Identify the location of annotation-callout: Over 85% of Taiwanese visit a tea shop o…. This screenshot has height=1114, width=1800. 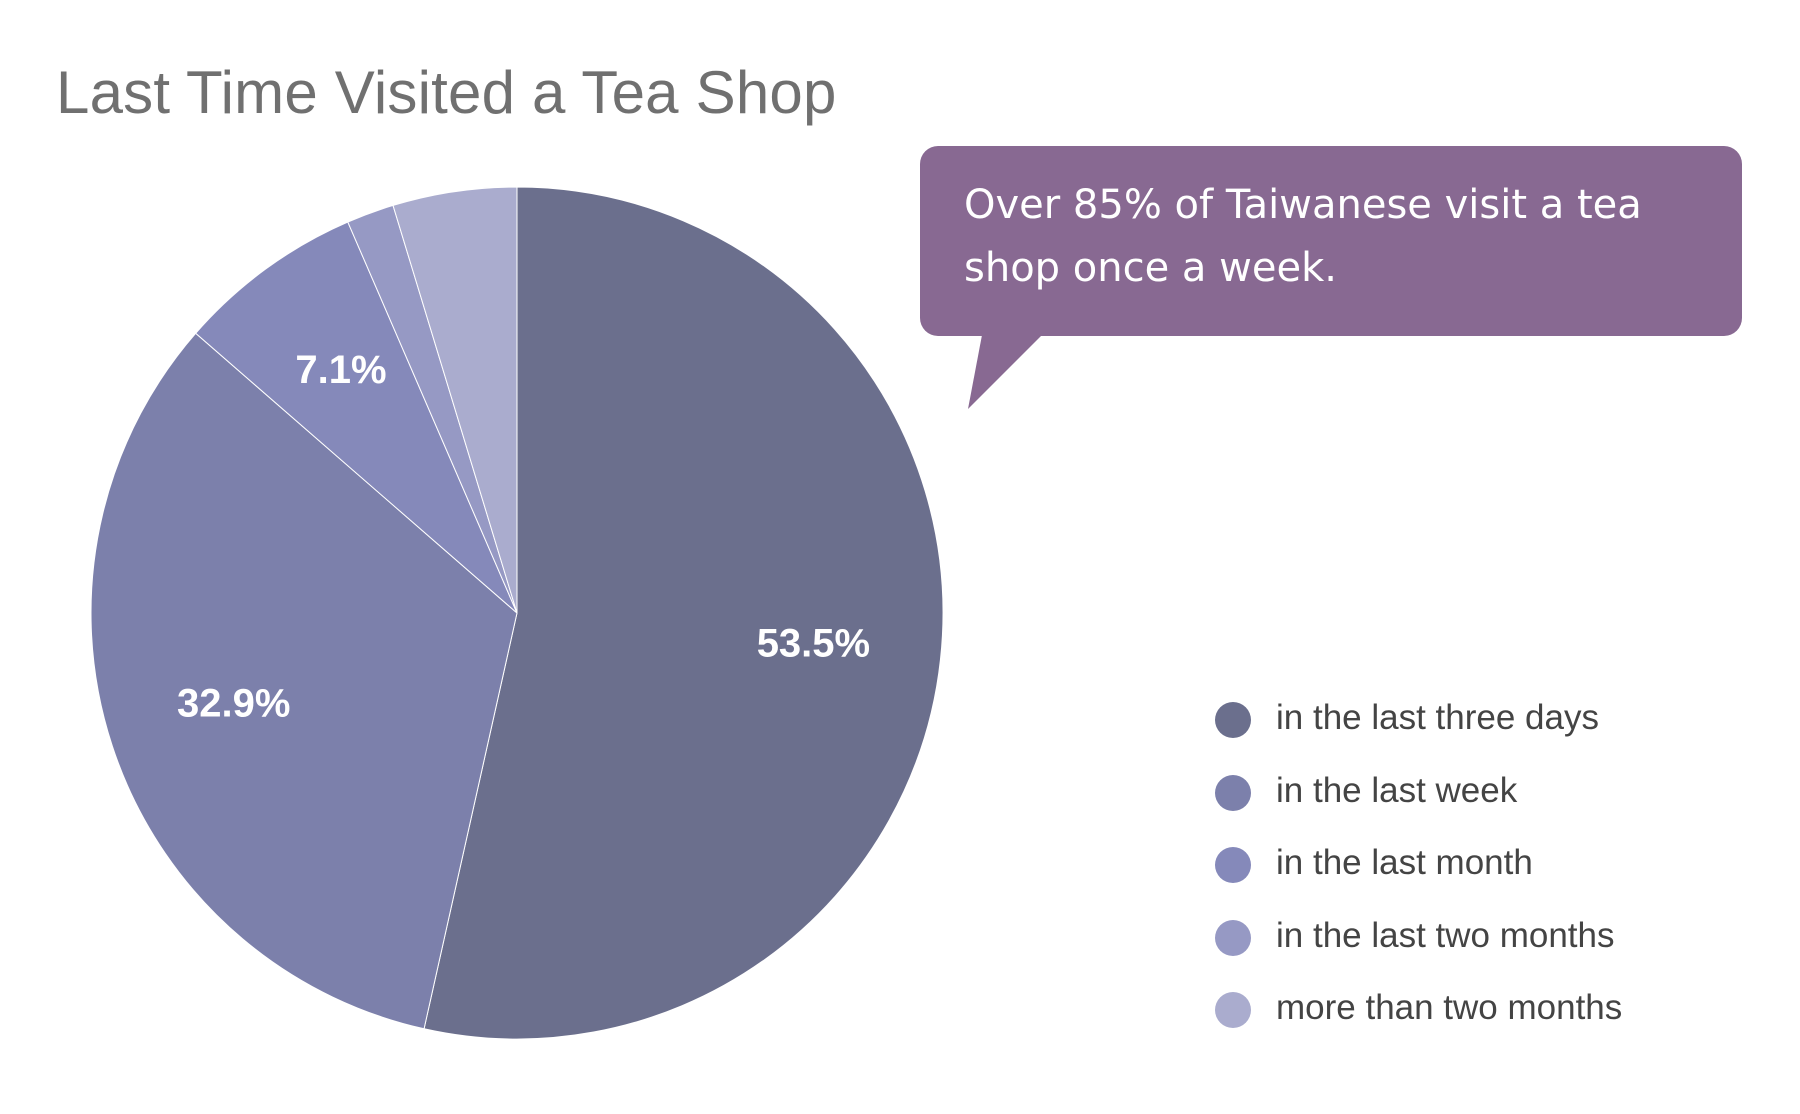
(1331, 241).